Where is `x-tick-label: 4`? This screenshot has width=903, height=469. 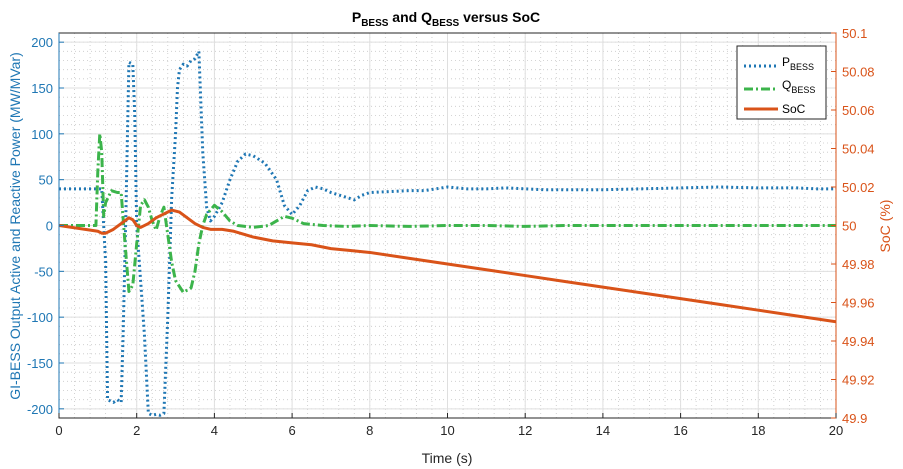
x-tick-label: 4 is located at coordinates (214, 430).